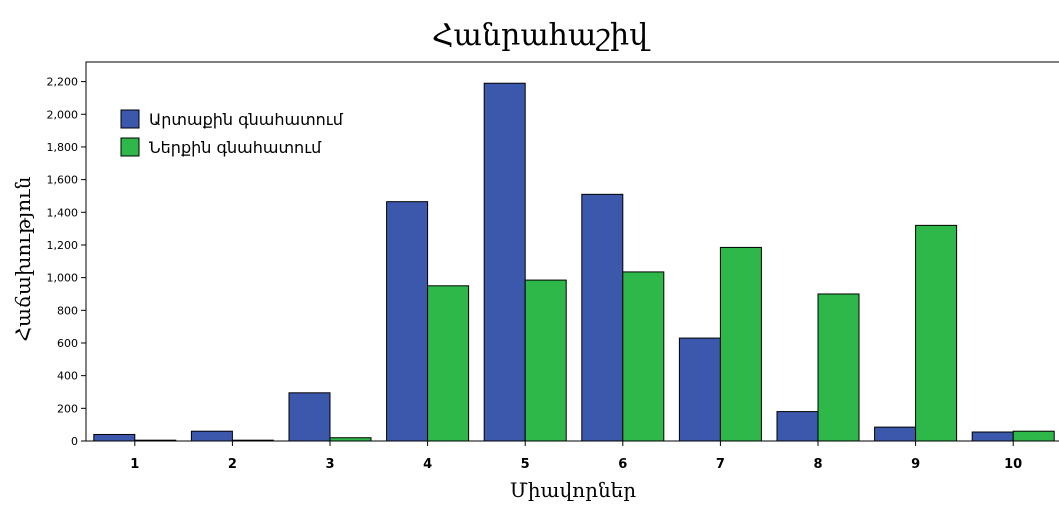  Describe the element at coordinates (23, 258) in the screenshot. I see `y-axis-label: Հաճախություն` at that location.